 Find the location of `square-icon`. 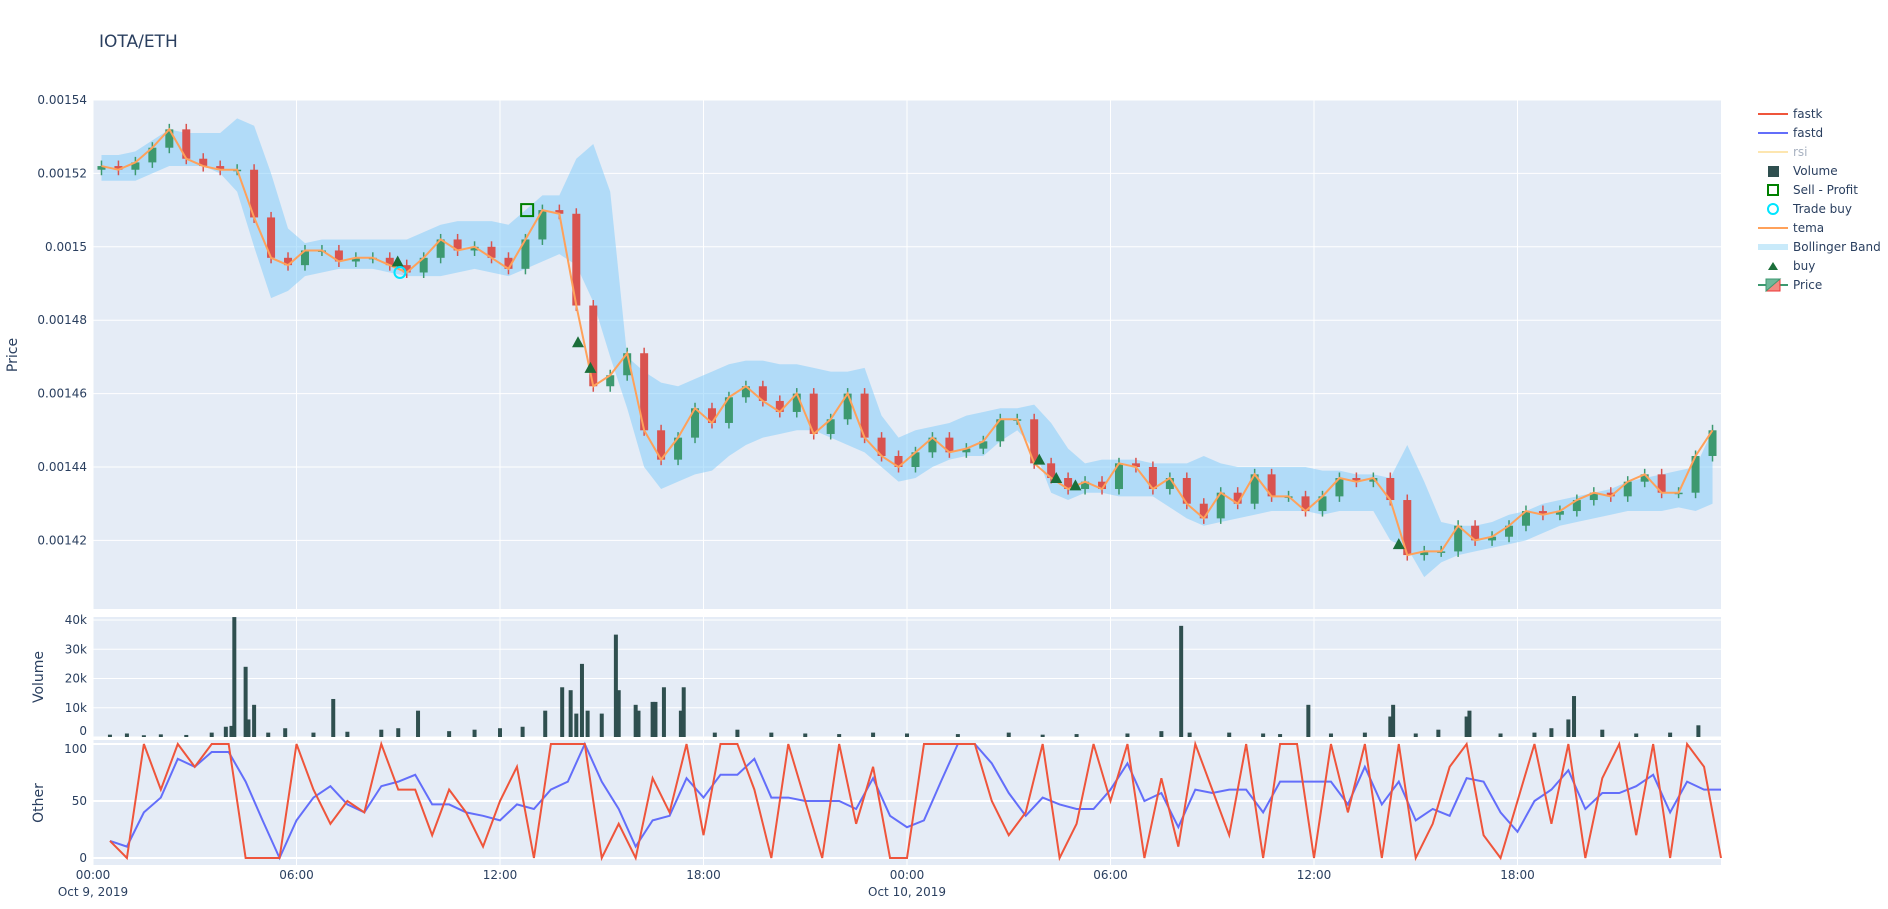

square-icon is located at coordinates (1773, 171).